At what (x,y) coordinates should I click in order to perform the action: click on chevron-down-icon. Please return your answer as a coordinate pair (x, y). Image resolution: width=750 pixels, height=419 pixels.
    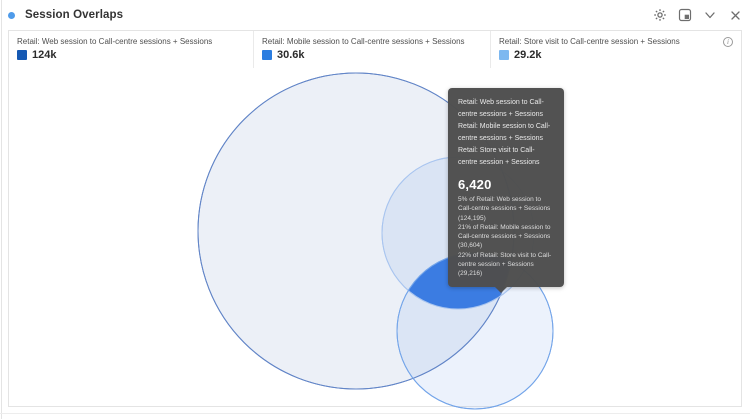
    Looking at the image, I should click on (710, 15).